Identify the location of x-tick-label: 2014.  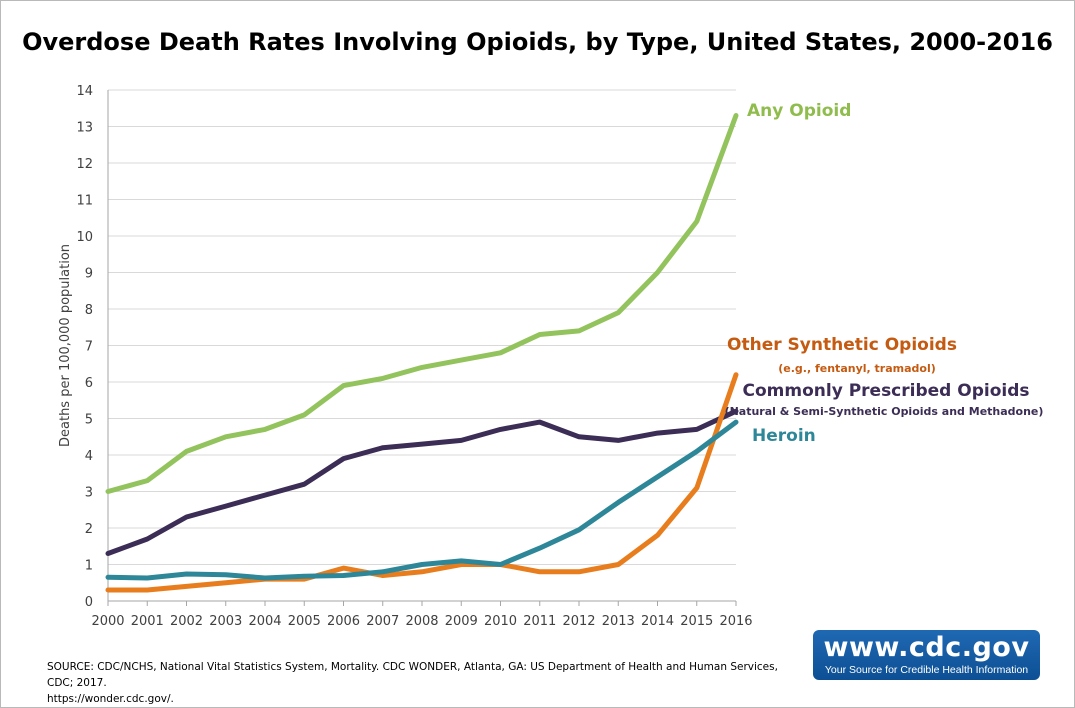
(657, 621).